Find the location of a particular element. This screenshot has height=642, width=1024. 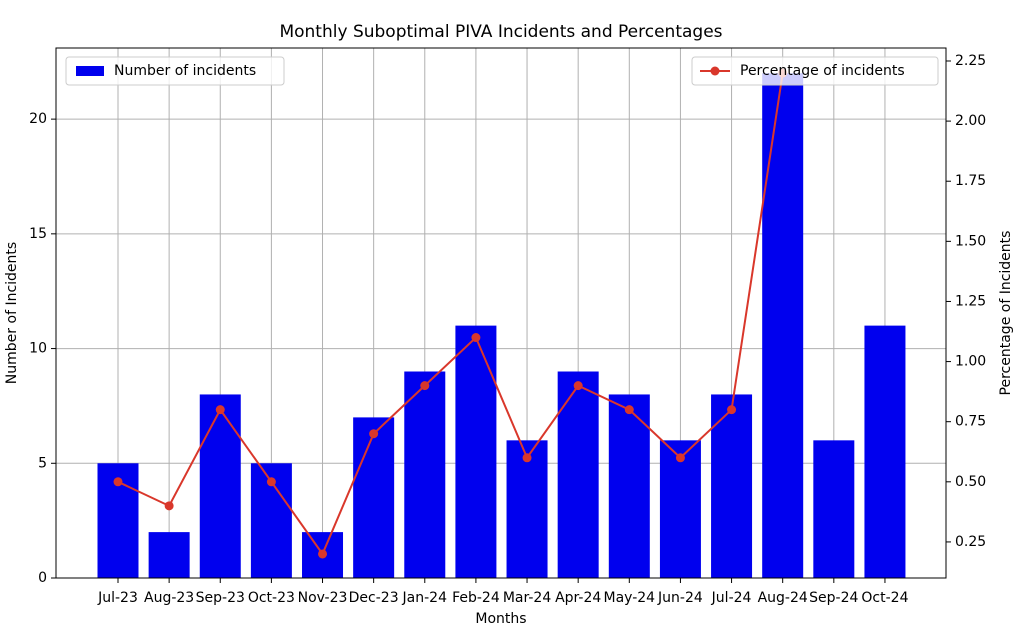

y-tick-label: 10 is located at coordinates (38, 349).